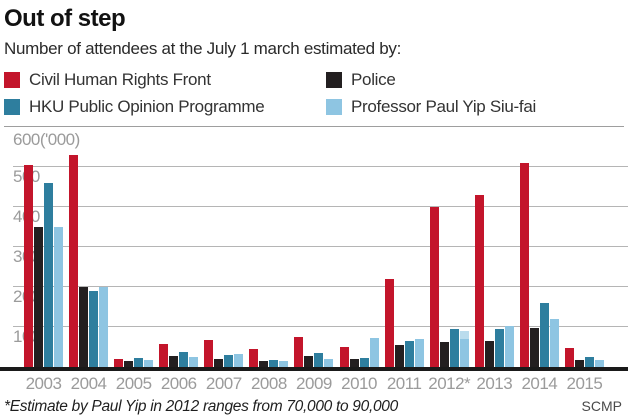  I want to click on page-title: Out of step, so click(65, 18).